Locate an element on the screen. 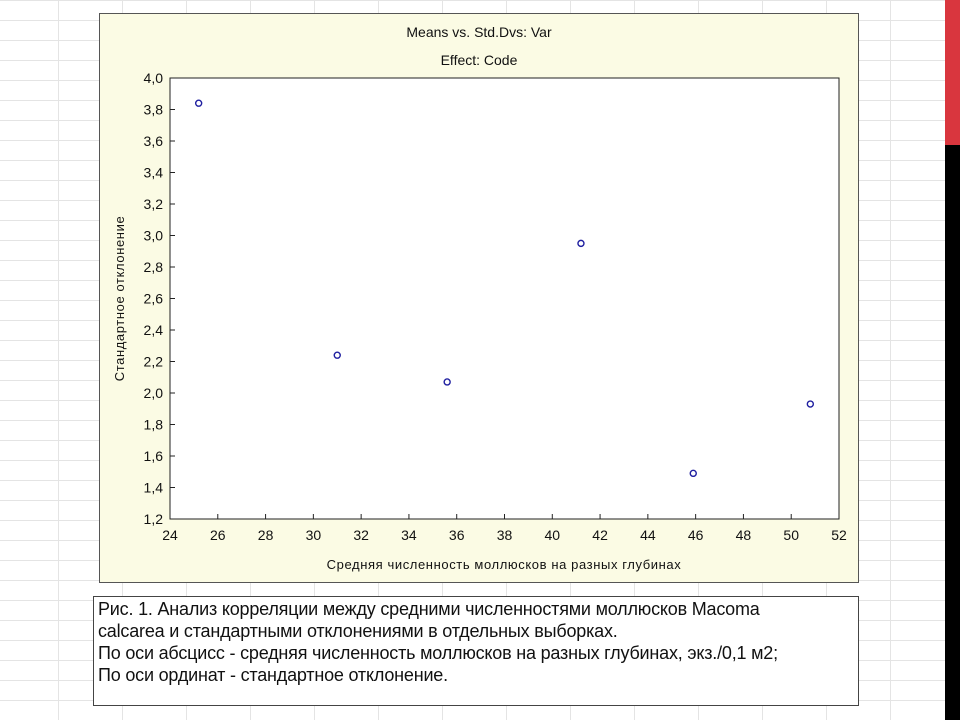 The height and width of the screenshot is (720, 960). chart-subtitle: Effect: Code is located at coordinates (479, 60).